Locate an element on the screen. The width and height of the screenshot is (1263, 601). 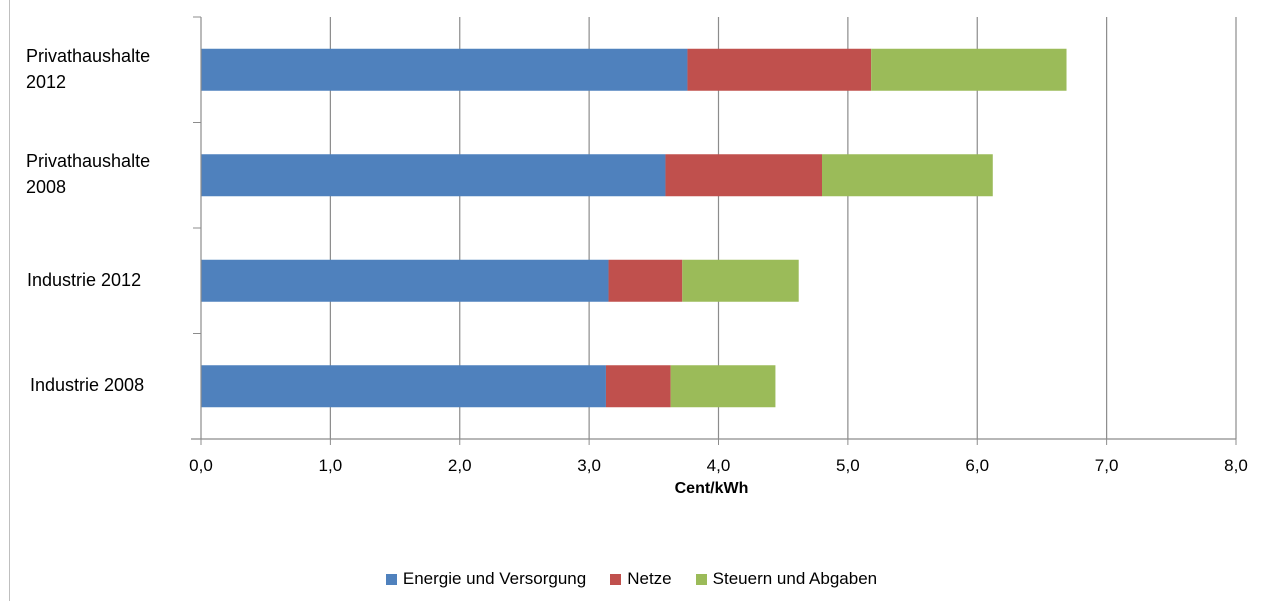
legend-label: Energie und Versorgung is located at coordinates (494, 578).